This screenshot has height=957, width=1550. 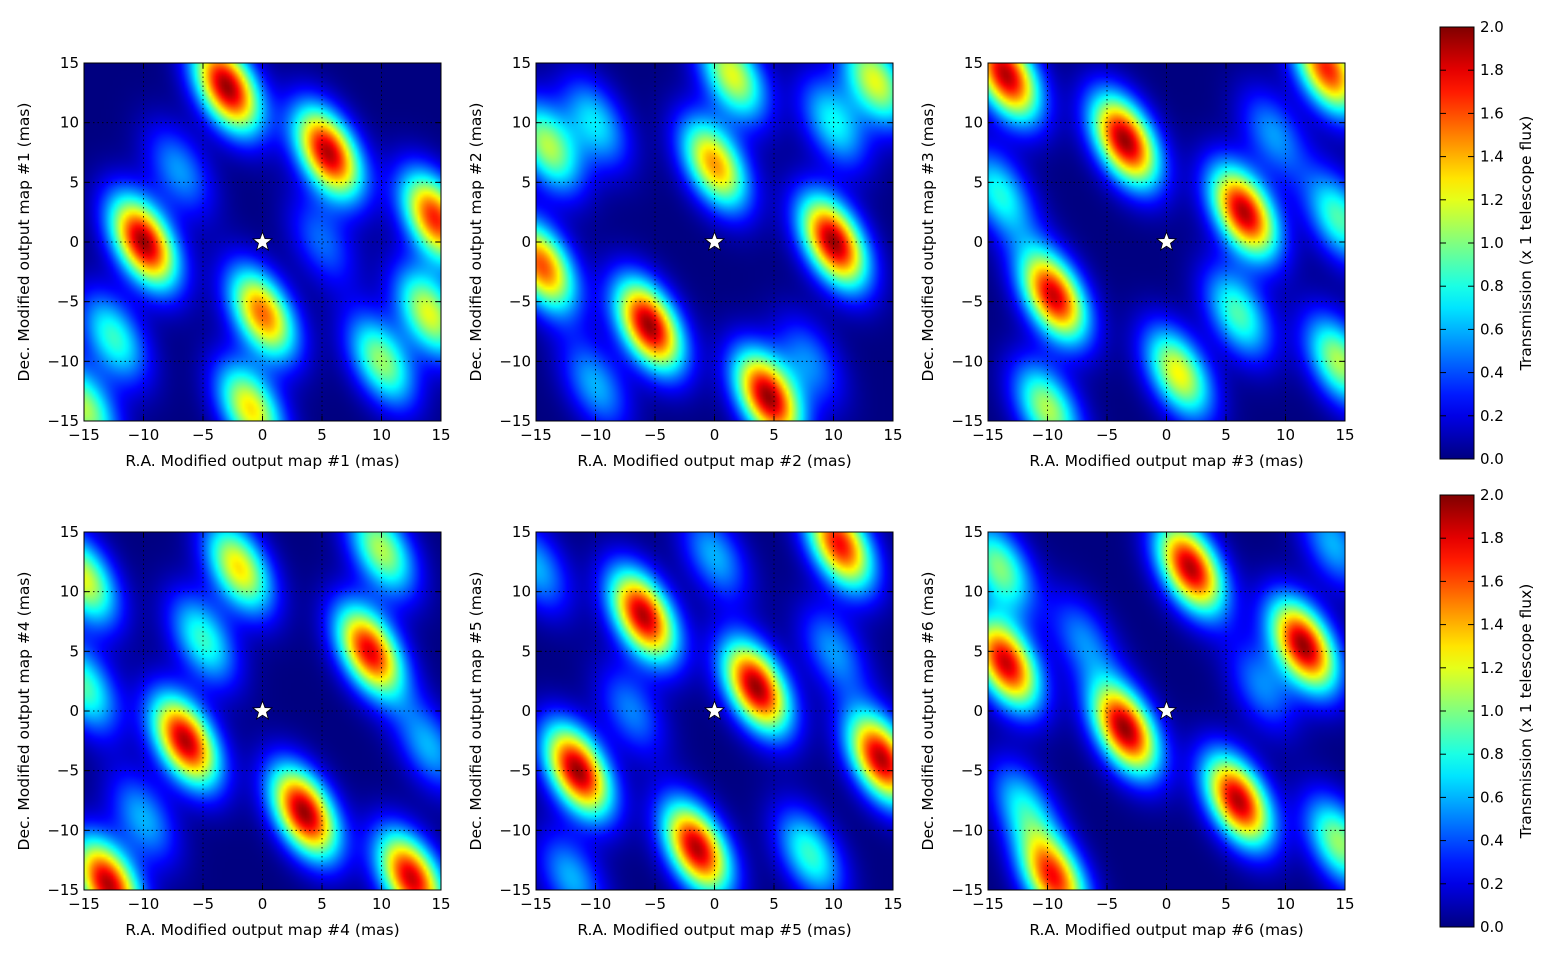 I want to click on y-axis-label: Dec. Modified output map #2 (mas), so click(x=476, y=242).